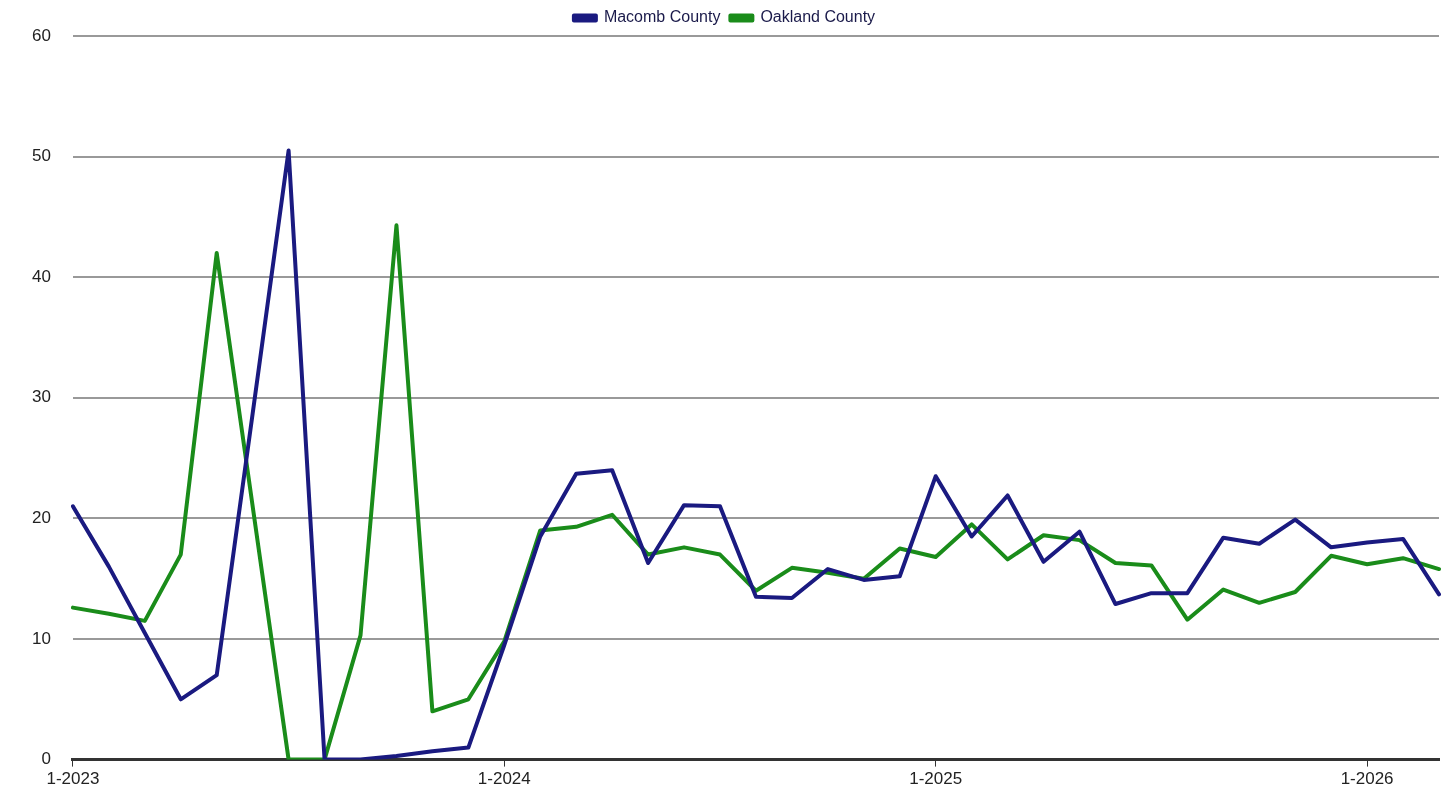 The image size is (1447, 797). I want to click on x-tick-label: 1-2025, so click(936, 779).